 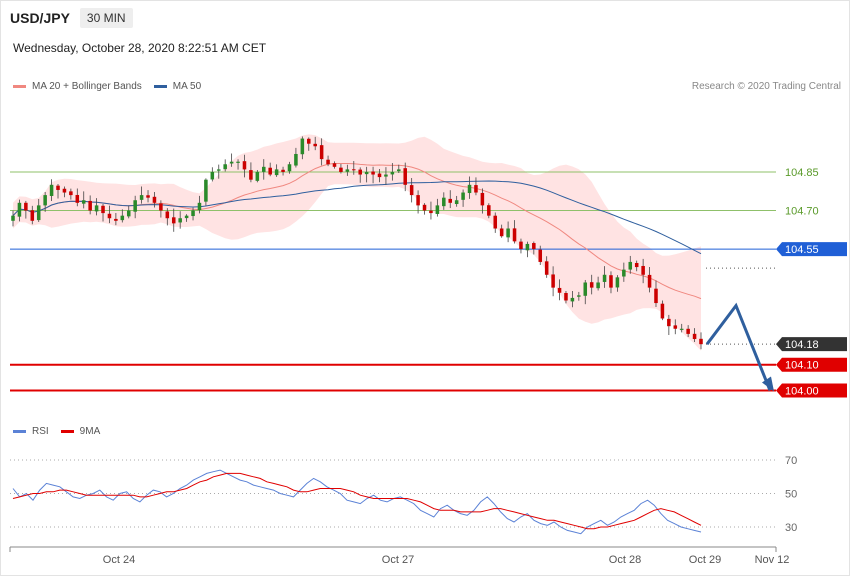 What do you see at coordinates (802, 366) in the screenshot?
I see `level-label-104-10: 104.10` at bounding box center [802, 366].